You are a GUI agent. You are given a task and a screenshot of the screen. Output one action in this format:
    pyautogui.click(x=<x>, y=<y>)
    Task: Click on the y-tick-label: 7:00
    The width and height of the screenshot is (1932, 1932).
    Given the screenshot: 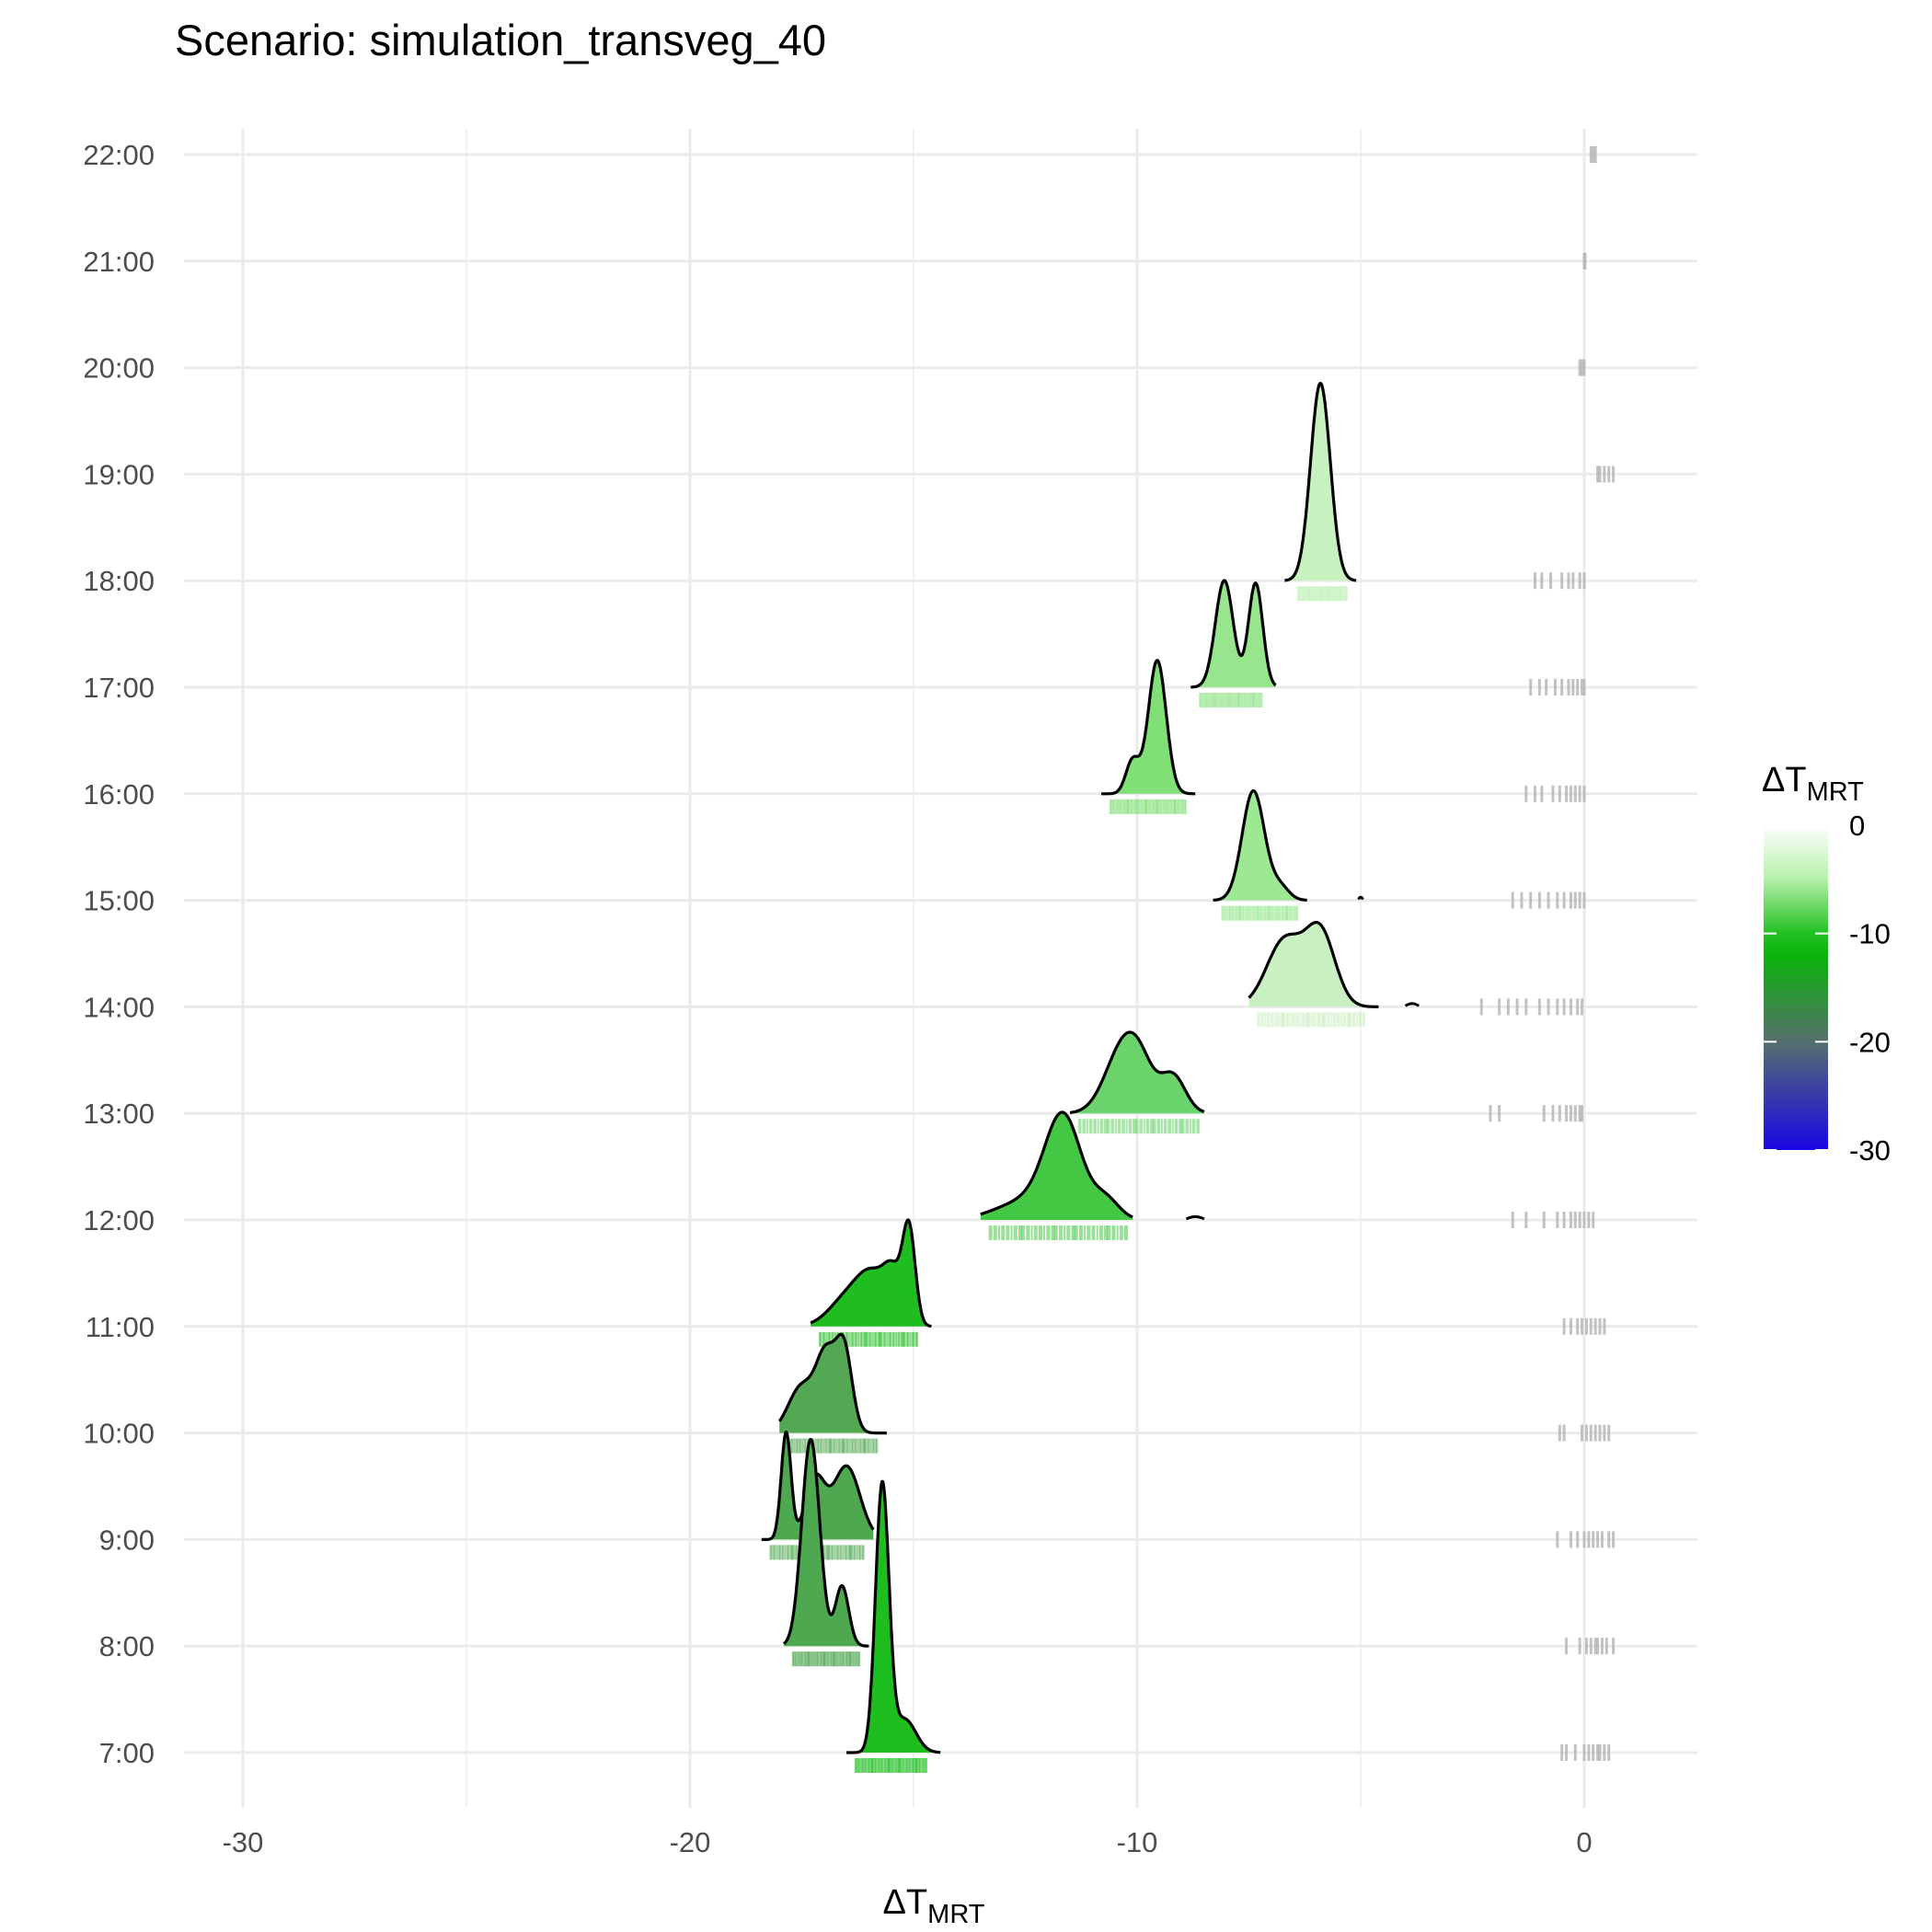 What is the action you would take?
    pyautogui.click(x=127, y=1753)
    